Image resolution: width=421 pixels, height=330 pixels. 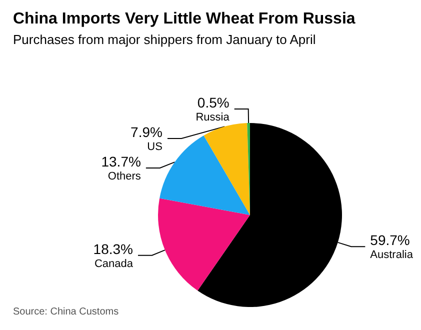 What do you see at coordinates (154, 147) in the screenshot?
I see `slice-label: US` at bounding box center [154, 147].